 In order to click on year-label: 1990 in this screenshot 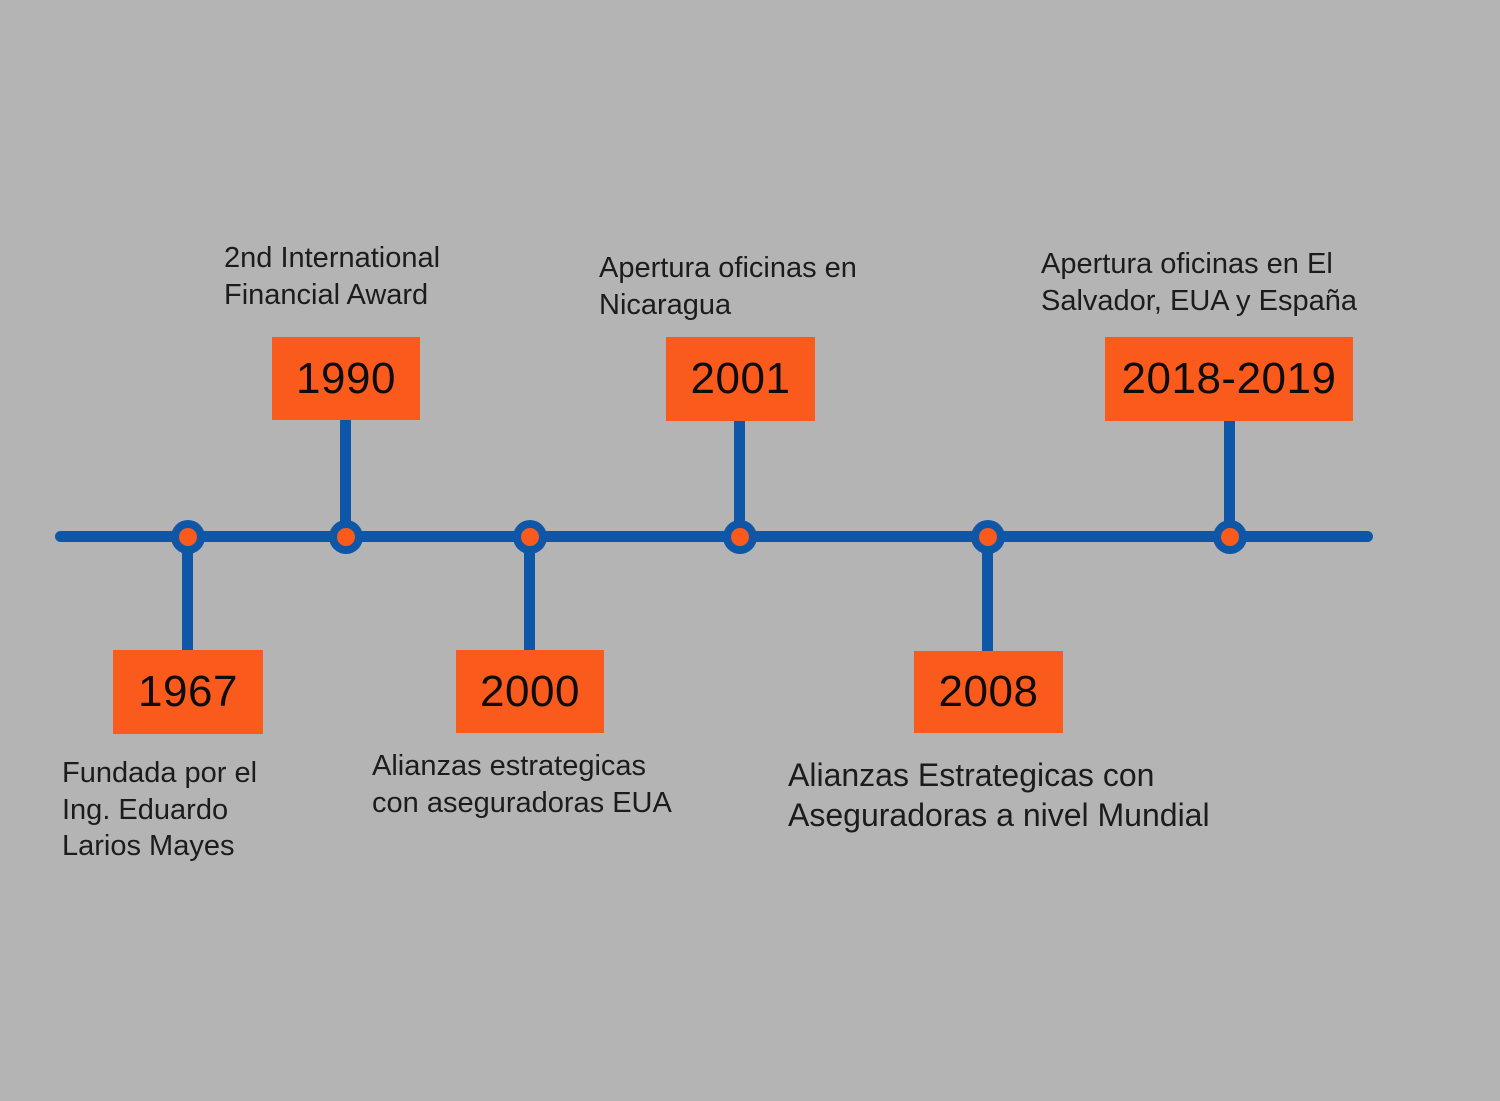, I will do `click(346, 378)`.